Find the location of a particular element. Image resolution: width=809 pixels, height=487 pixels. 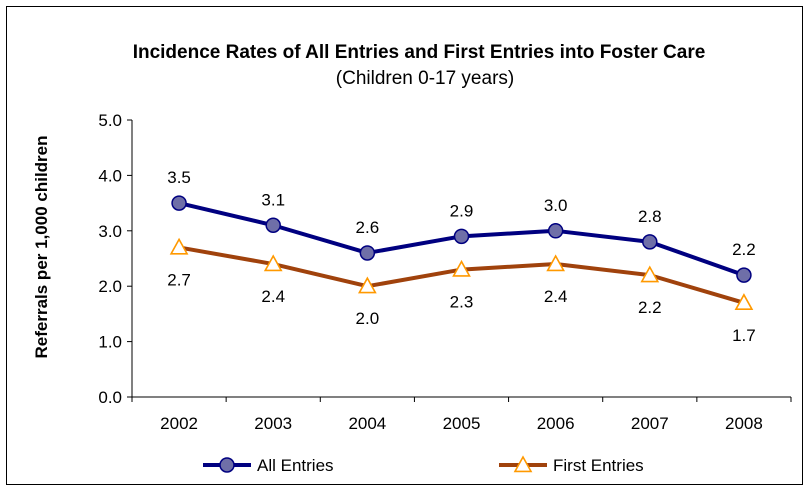

y-tick-label: 0.0 is located at coordinates (110, 397).